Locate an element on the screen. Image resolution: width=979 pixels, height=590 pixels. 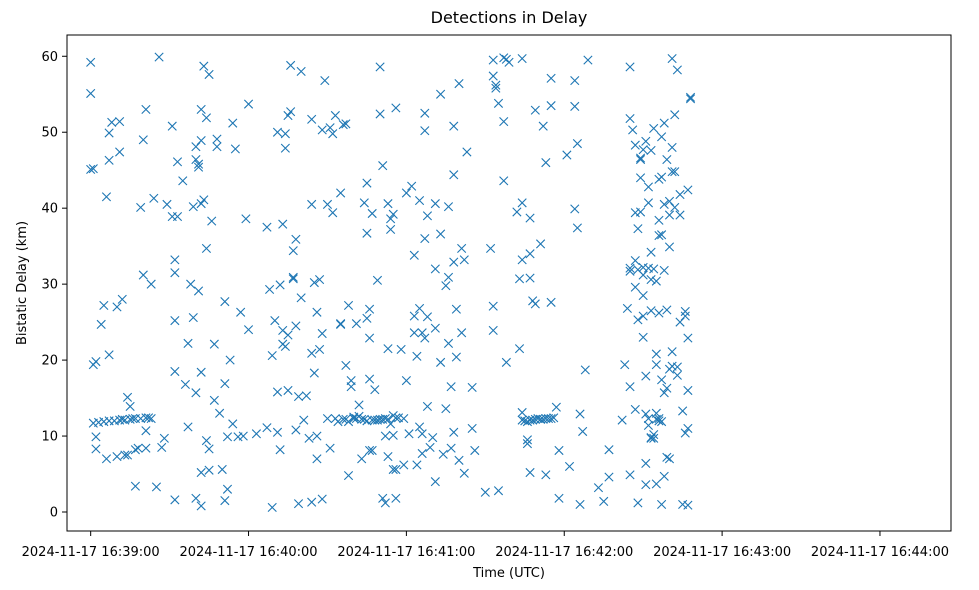
x-tick-label: 2024-11-17 16:39:00 is located at coordinates (91, 552).